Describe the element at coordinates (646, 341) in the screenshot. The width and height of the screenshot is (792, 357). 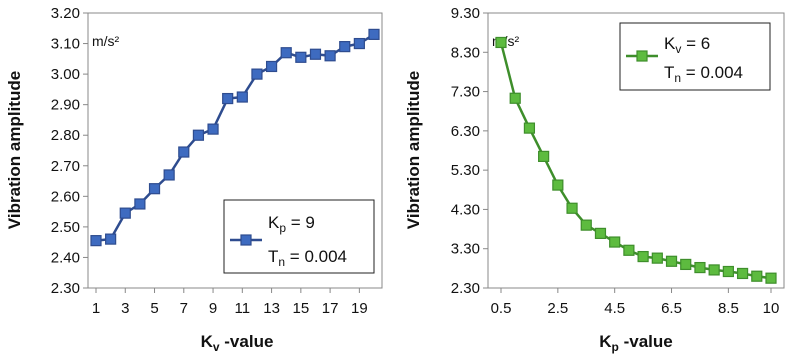
I see `x-axis-title-suffix-right: -value` at that location.